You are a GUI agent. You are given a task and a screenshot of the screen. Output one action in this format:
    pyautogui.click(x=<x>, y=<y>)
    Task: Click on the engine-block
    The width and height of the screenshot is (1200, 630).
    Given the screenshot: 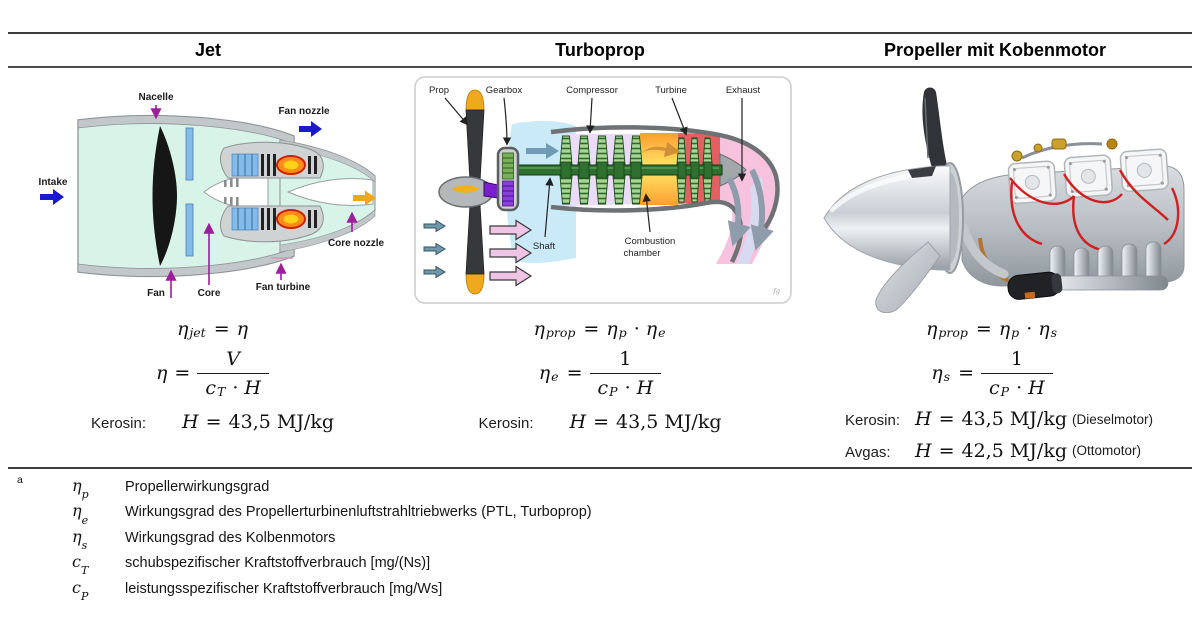 What is the action you would take?
    pyautogui.click(x=1072, y=219)
    